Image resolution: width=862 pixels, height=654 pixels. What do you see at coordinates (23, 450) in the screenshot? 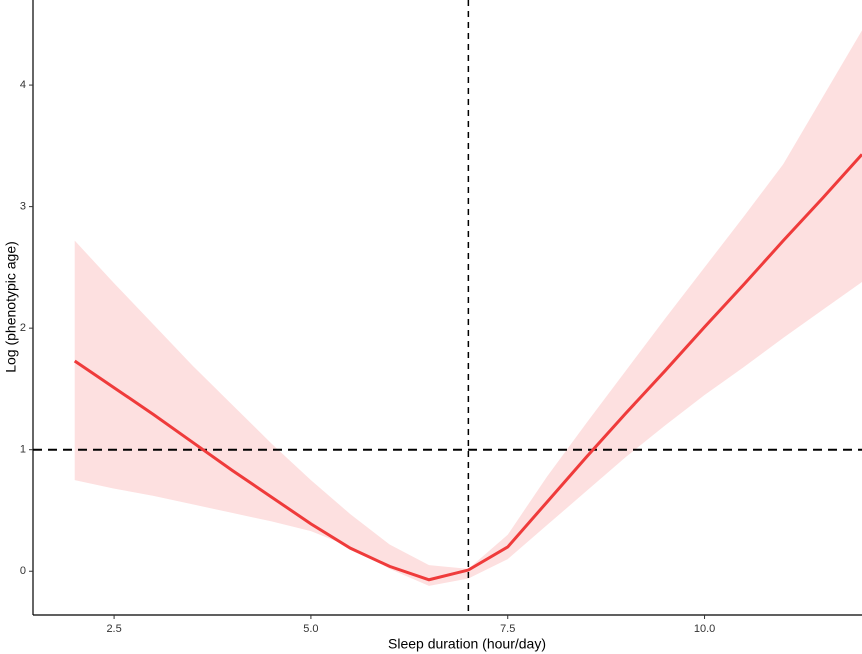
I see `y-tick-label: 1` at bounding box center [23, 450].